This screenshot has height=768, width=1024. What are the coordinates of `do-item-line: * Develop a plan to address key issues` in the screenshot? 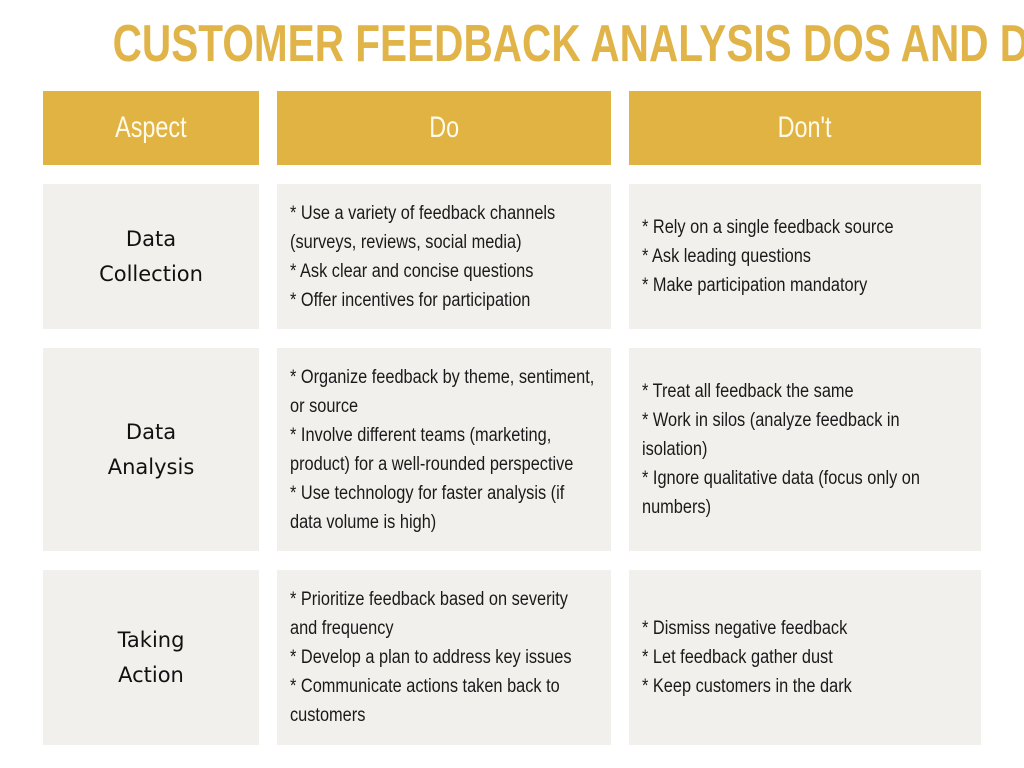 It's located at (431, 657).